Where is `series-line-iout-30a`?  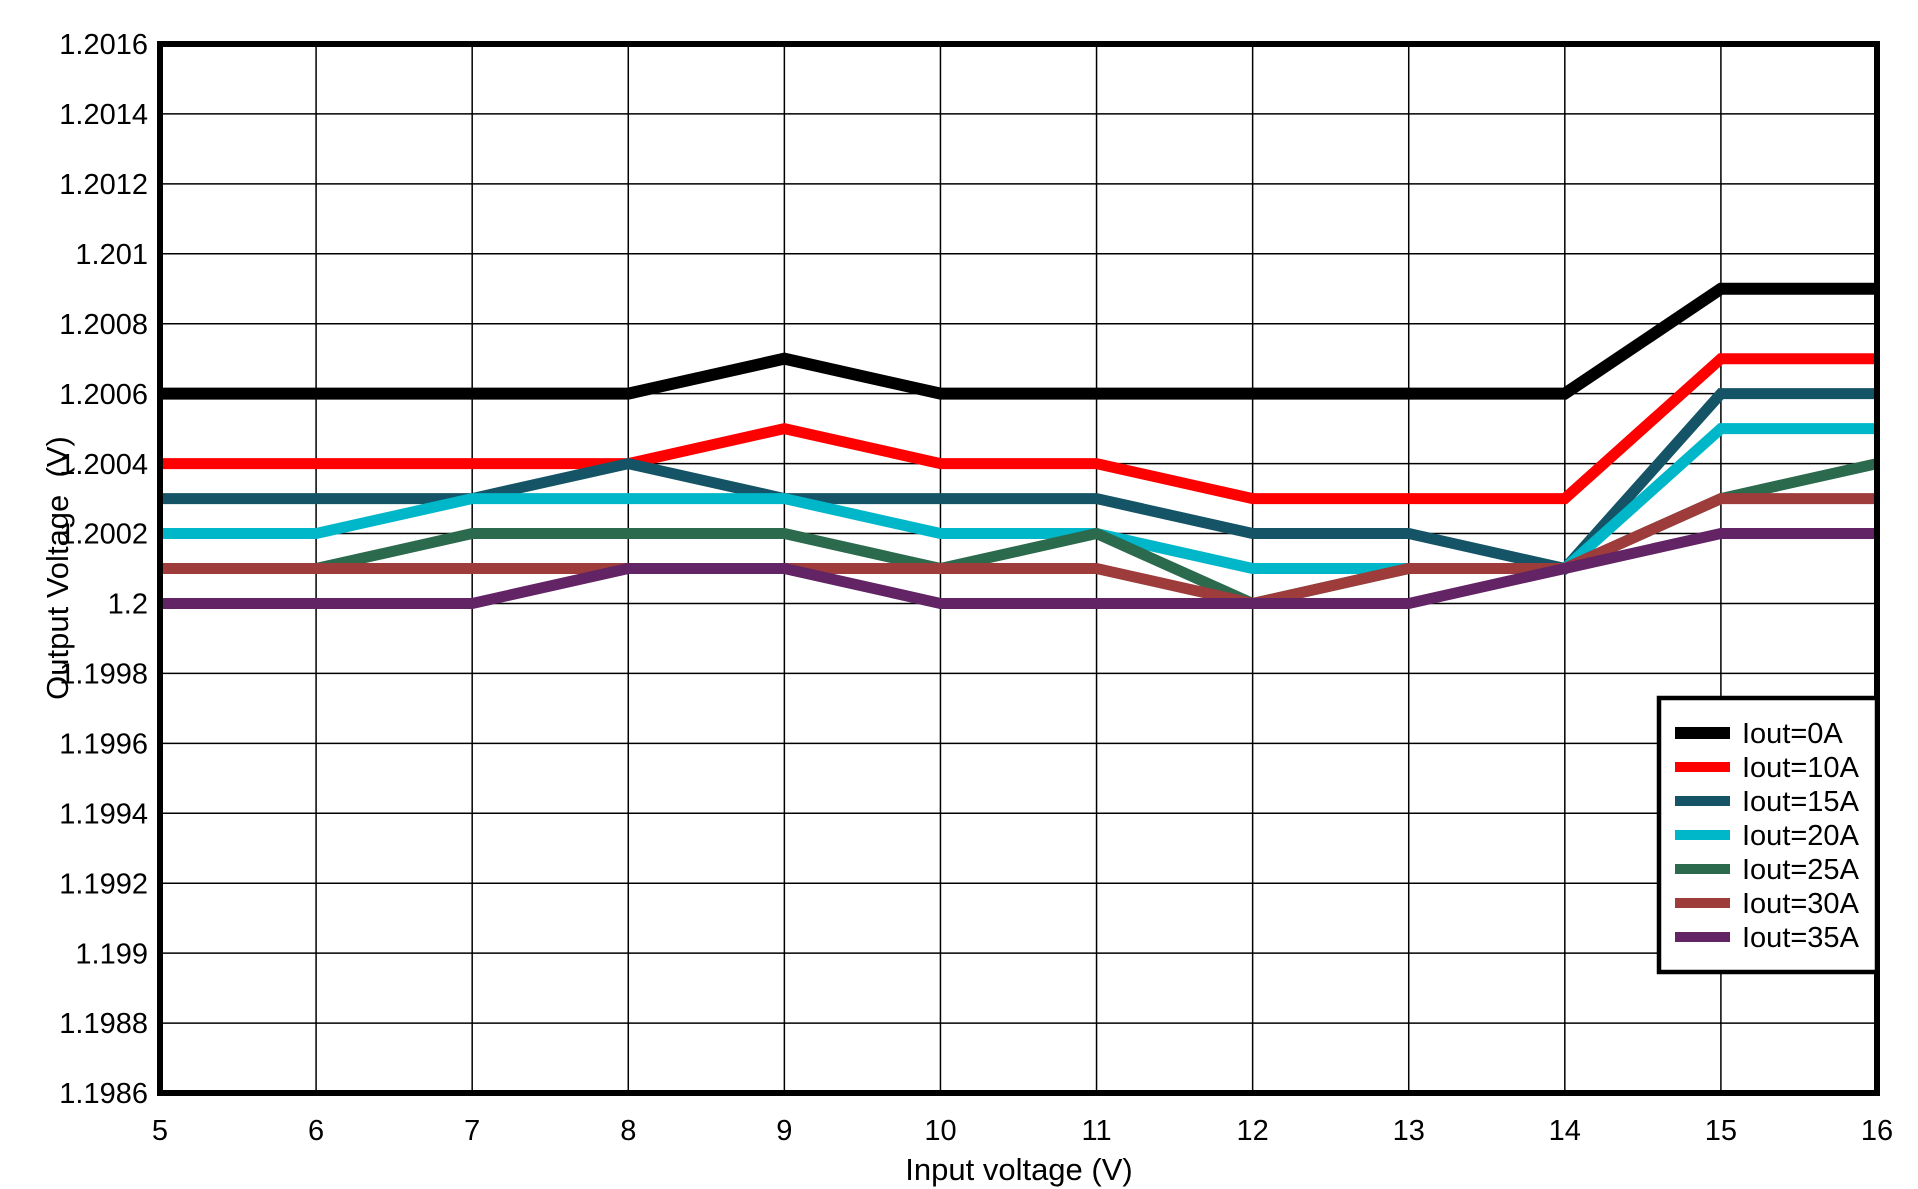
series-line-iout-30a is located at coordinates (1018, 551).